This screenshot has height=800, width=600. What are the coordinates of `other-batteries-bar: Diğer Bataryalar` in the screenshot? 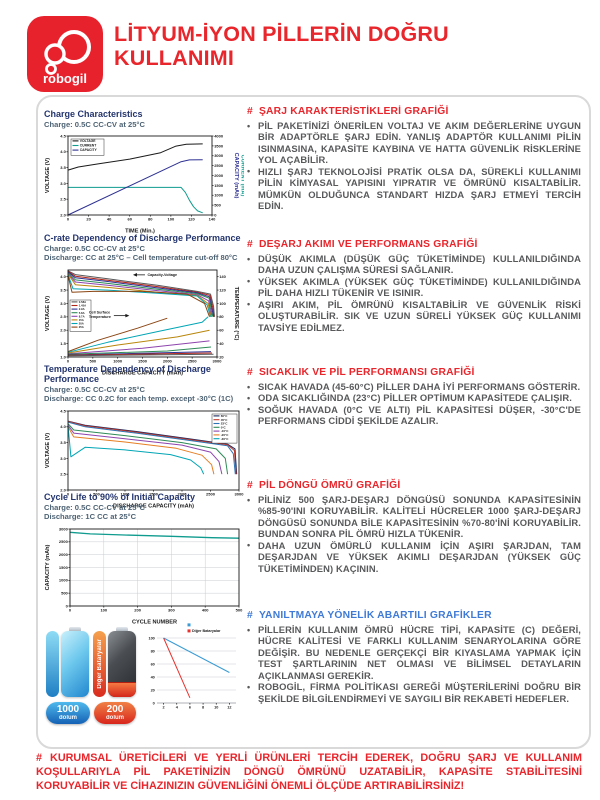 It's located at (99, 664).